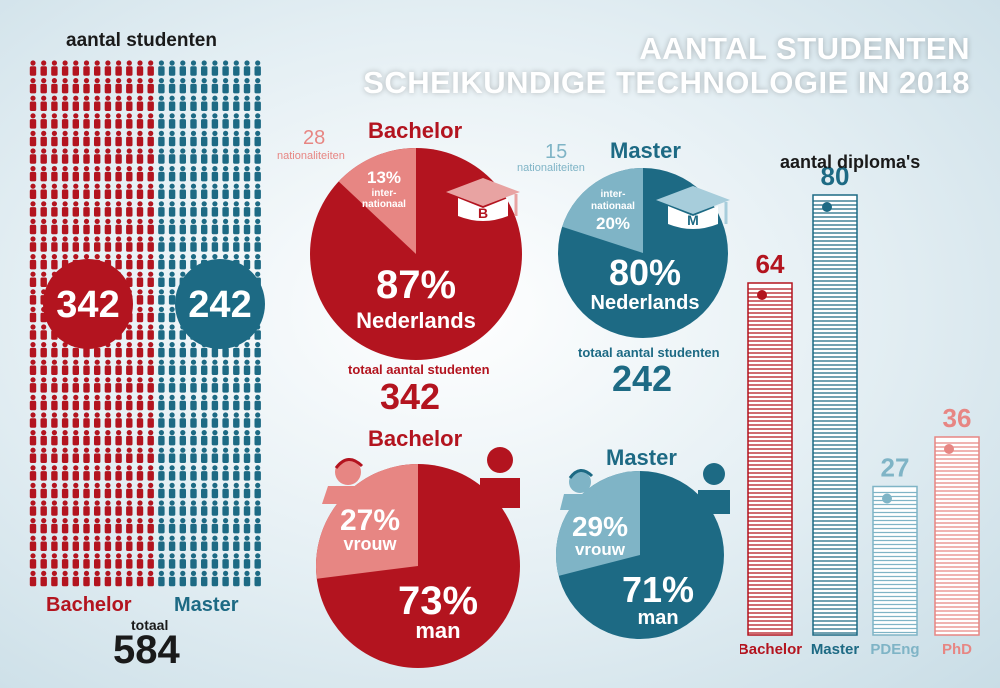 Image resolution: width=1000 pixels, height=688 pixels. What do you see at coordinates (146, 650) in the screenshot?
I see `total-value: 584` at bounding box center [146, 650].